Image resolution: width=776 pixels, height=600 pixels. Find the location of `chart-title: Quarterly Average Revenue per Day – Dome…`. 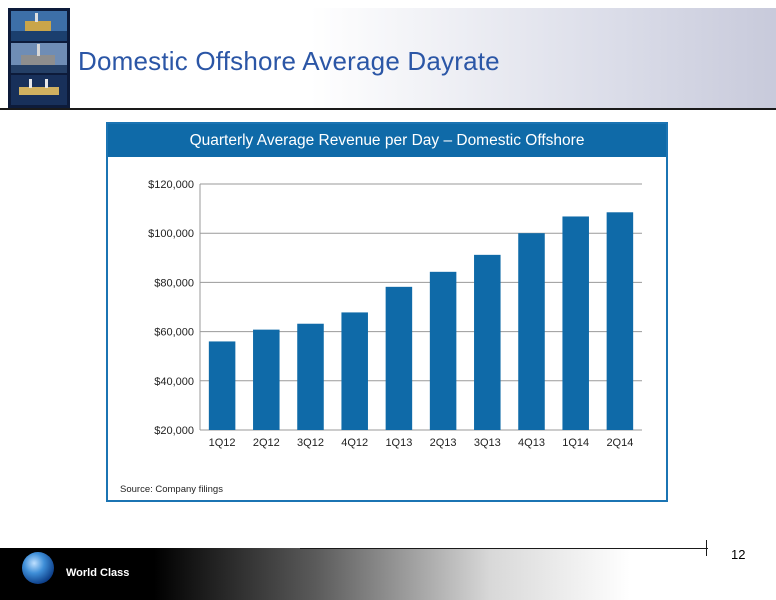

chart-title: Quarterly Average Revenue per Day – Dome… is located at coordinates (387, 140).